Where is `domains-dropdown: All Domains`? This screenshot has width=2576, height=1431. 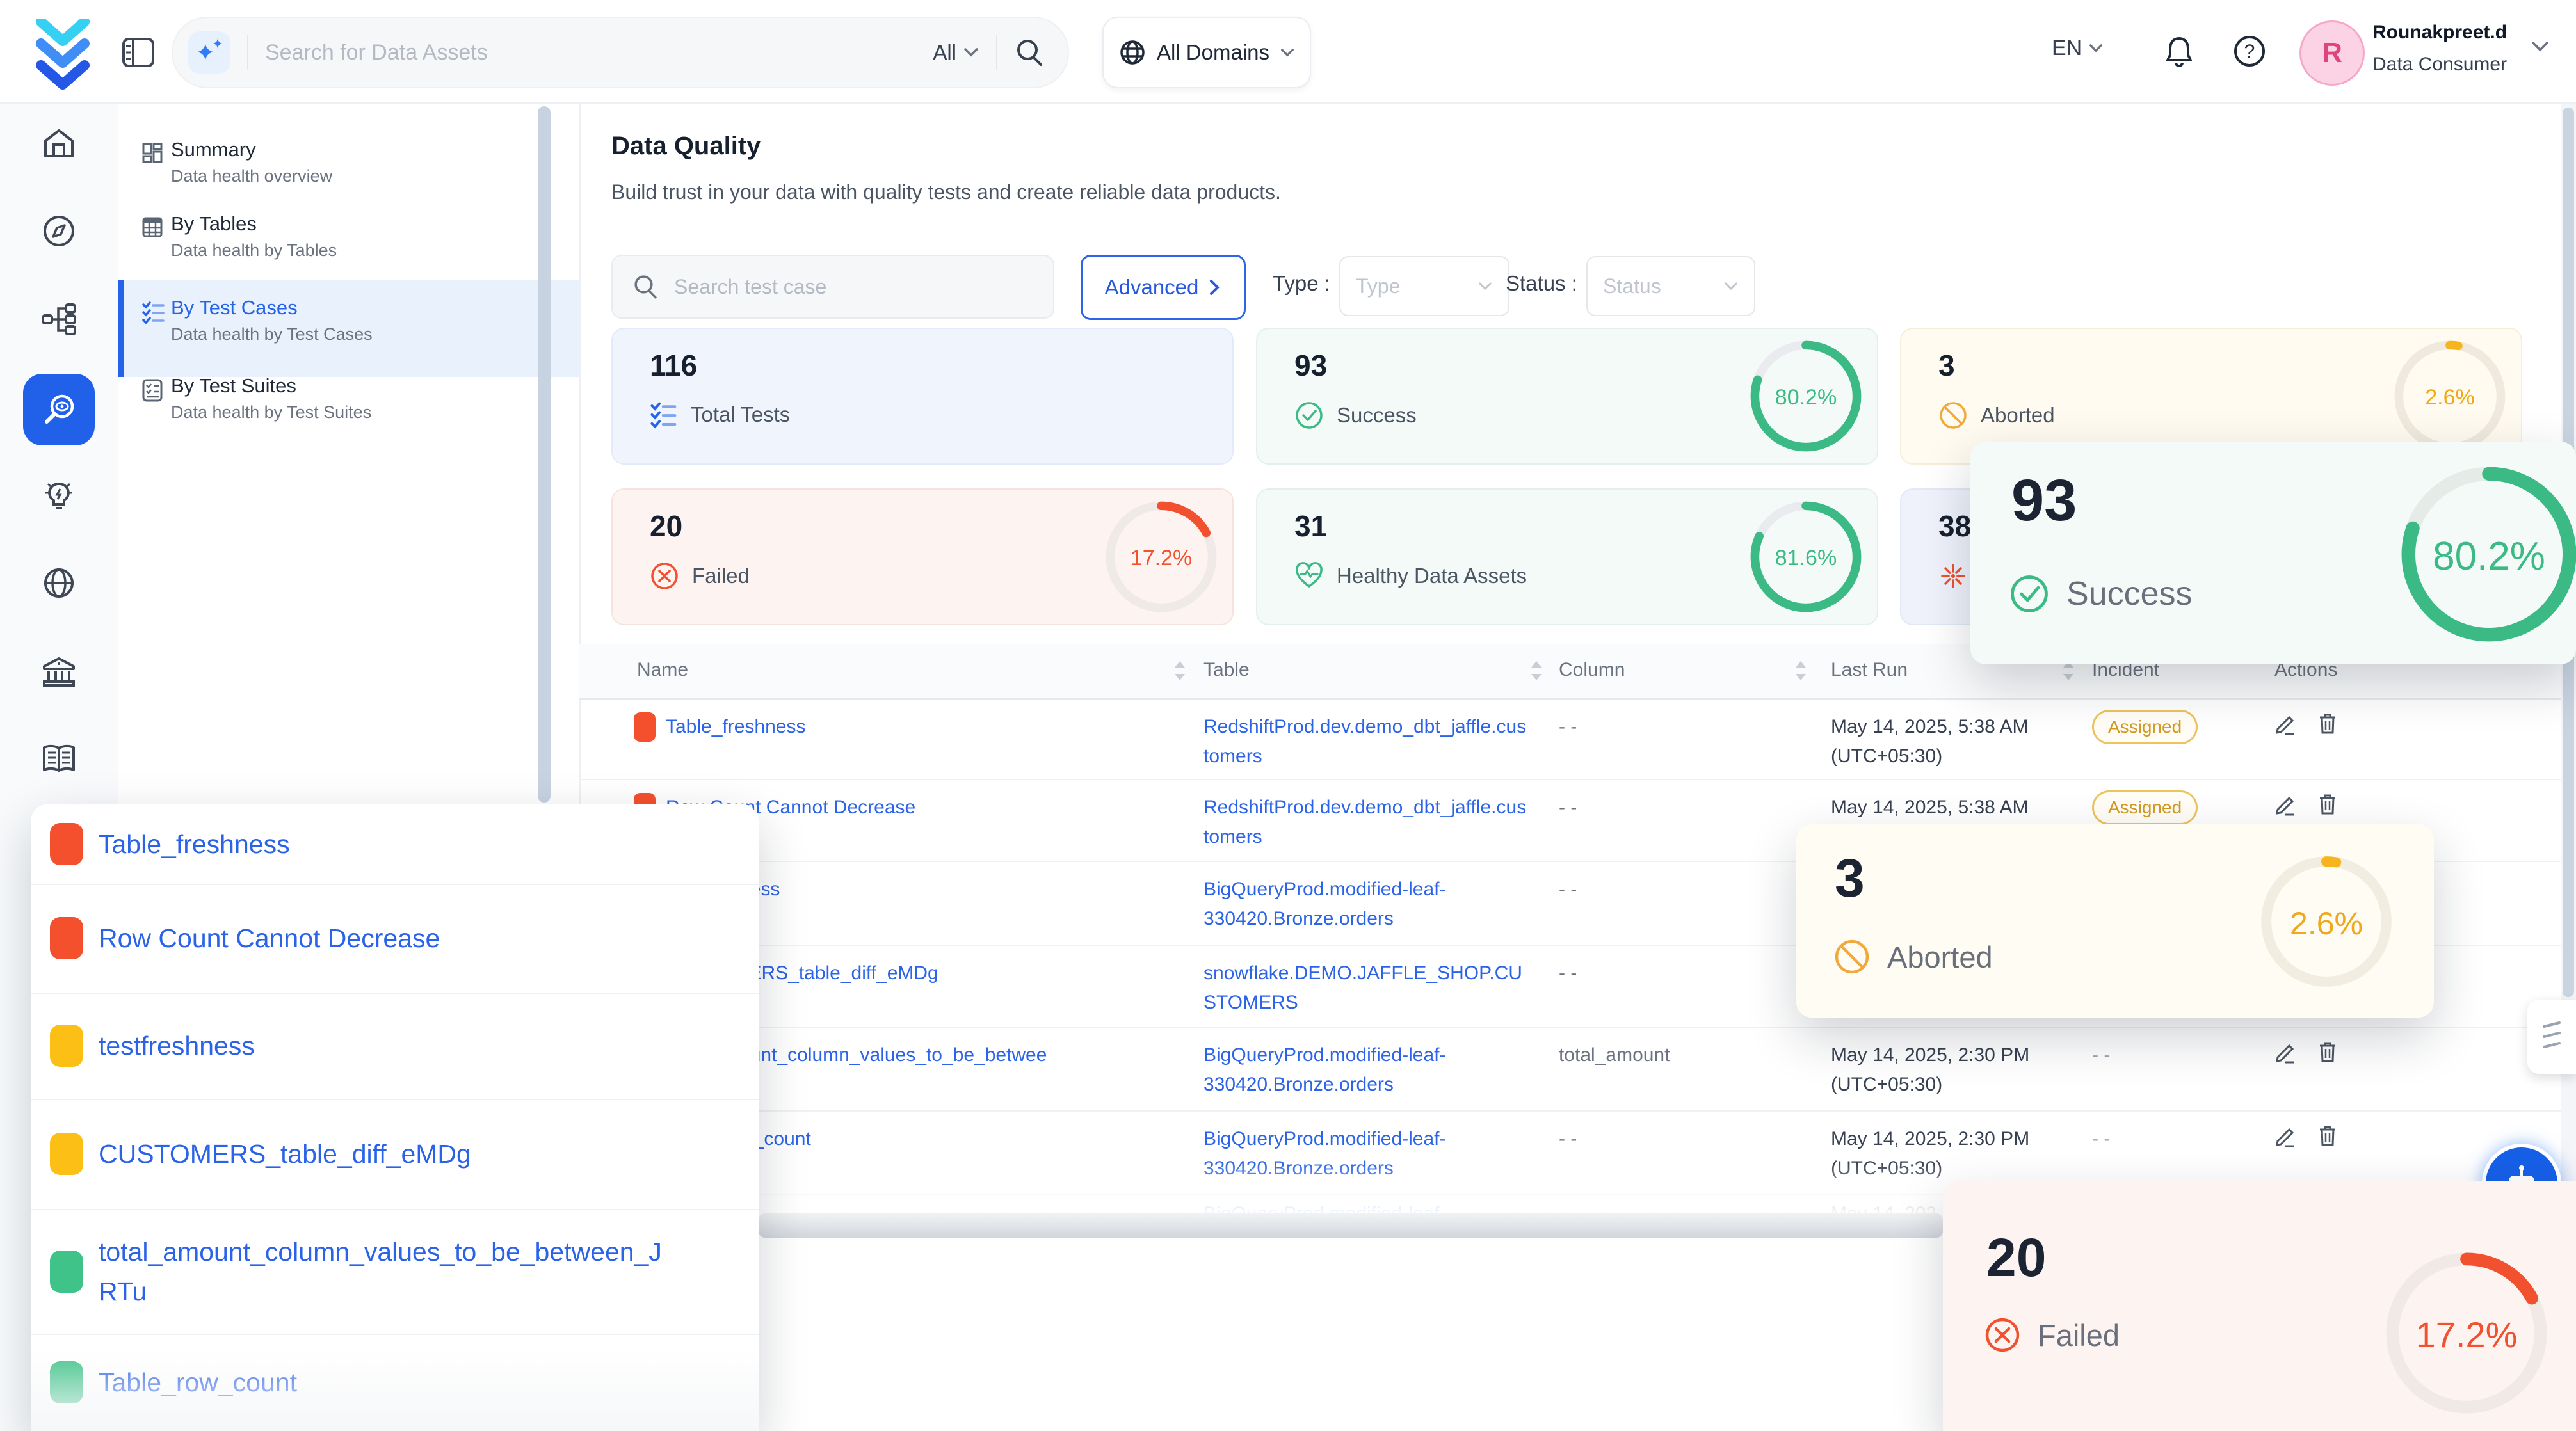
domains-dropdown: All Domains is located at coordinates (1206, 52).